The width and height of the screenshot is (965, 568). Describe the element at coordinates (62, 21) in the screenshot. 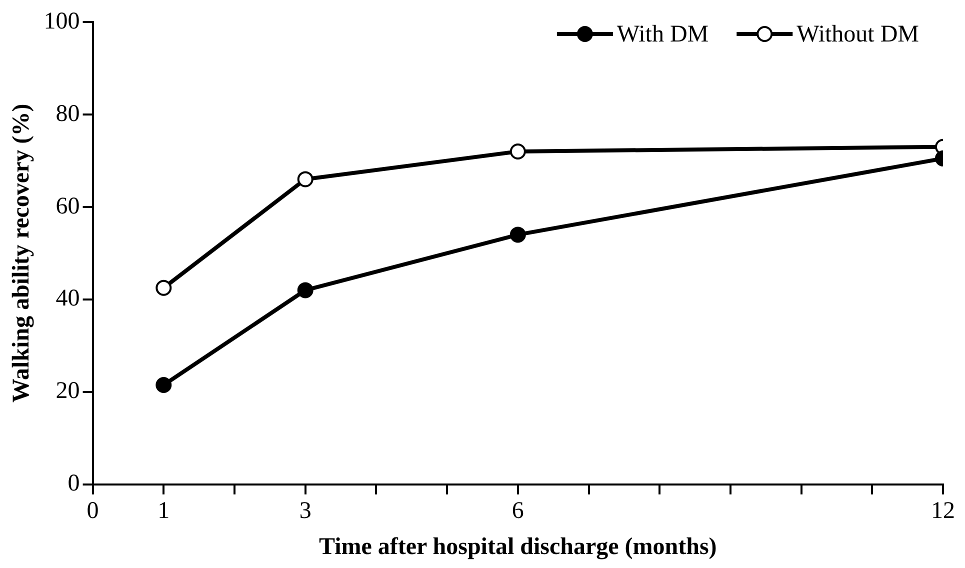

I see `y-tick-label: 100` at that location.